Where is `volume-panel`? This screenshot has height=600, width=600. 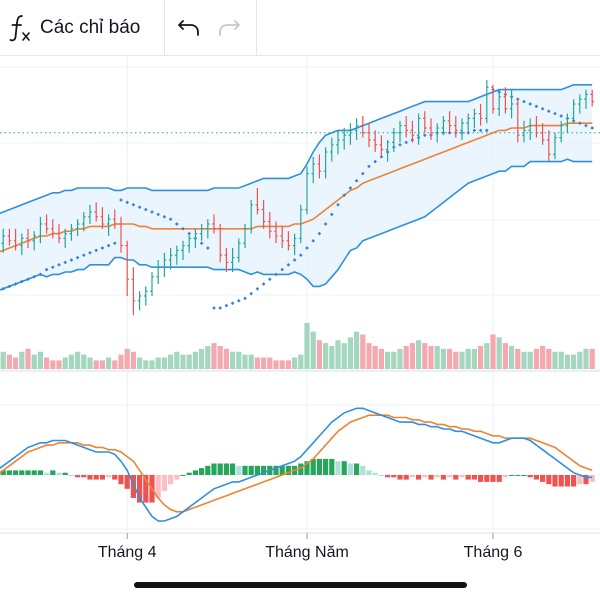 volume-panel is located at coordinates (297, 346).